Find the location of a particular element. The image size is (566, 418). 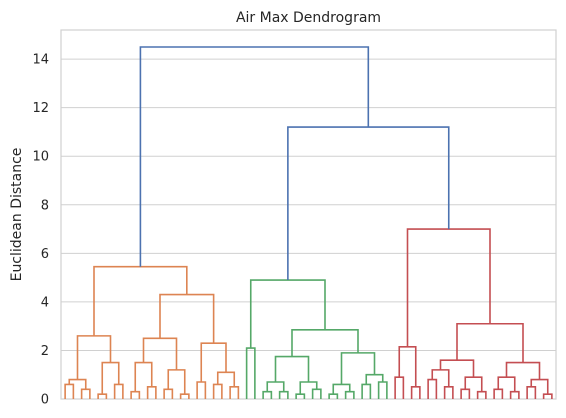

y-tick-label: 12 is located at coordinates (40, 108).